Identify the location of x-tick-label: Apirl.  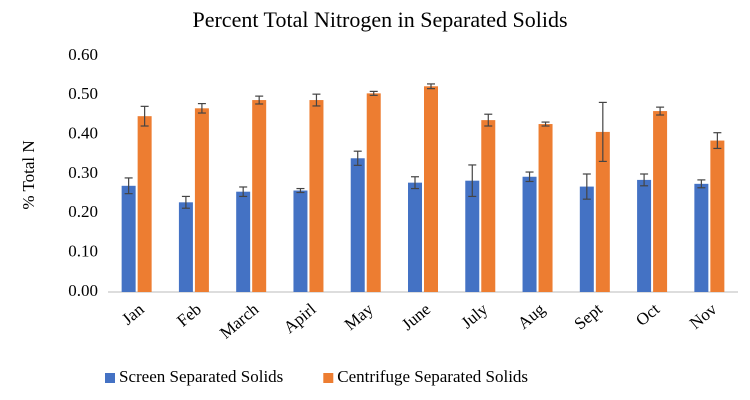
(300, 318).